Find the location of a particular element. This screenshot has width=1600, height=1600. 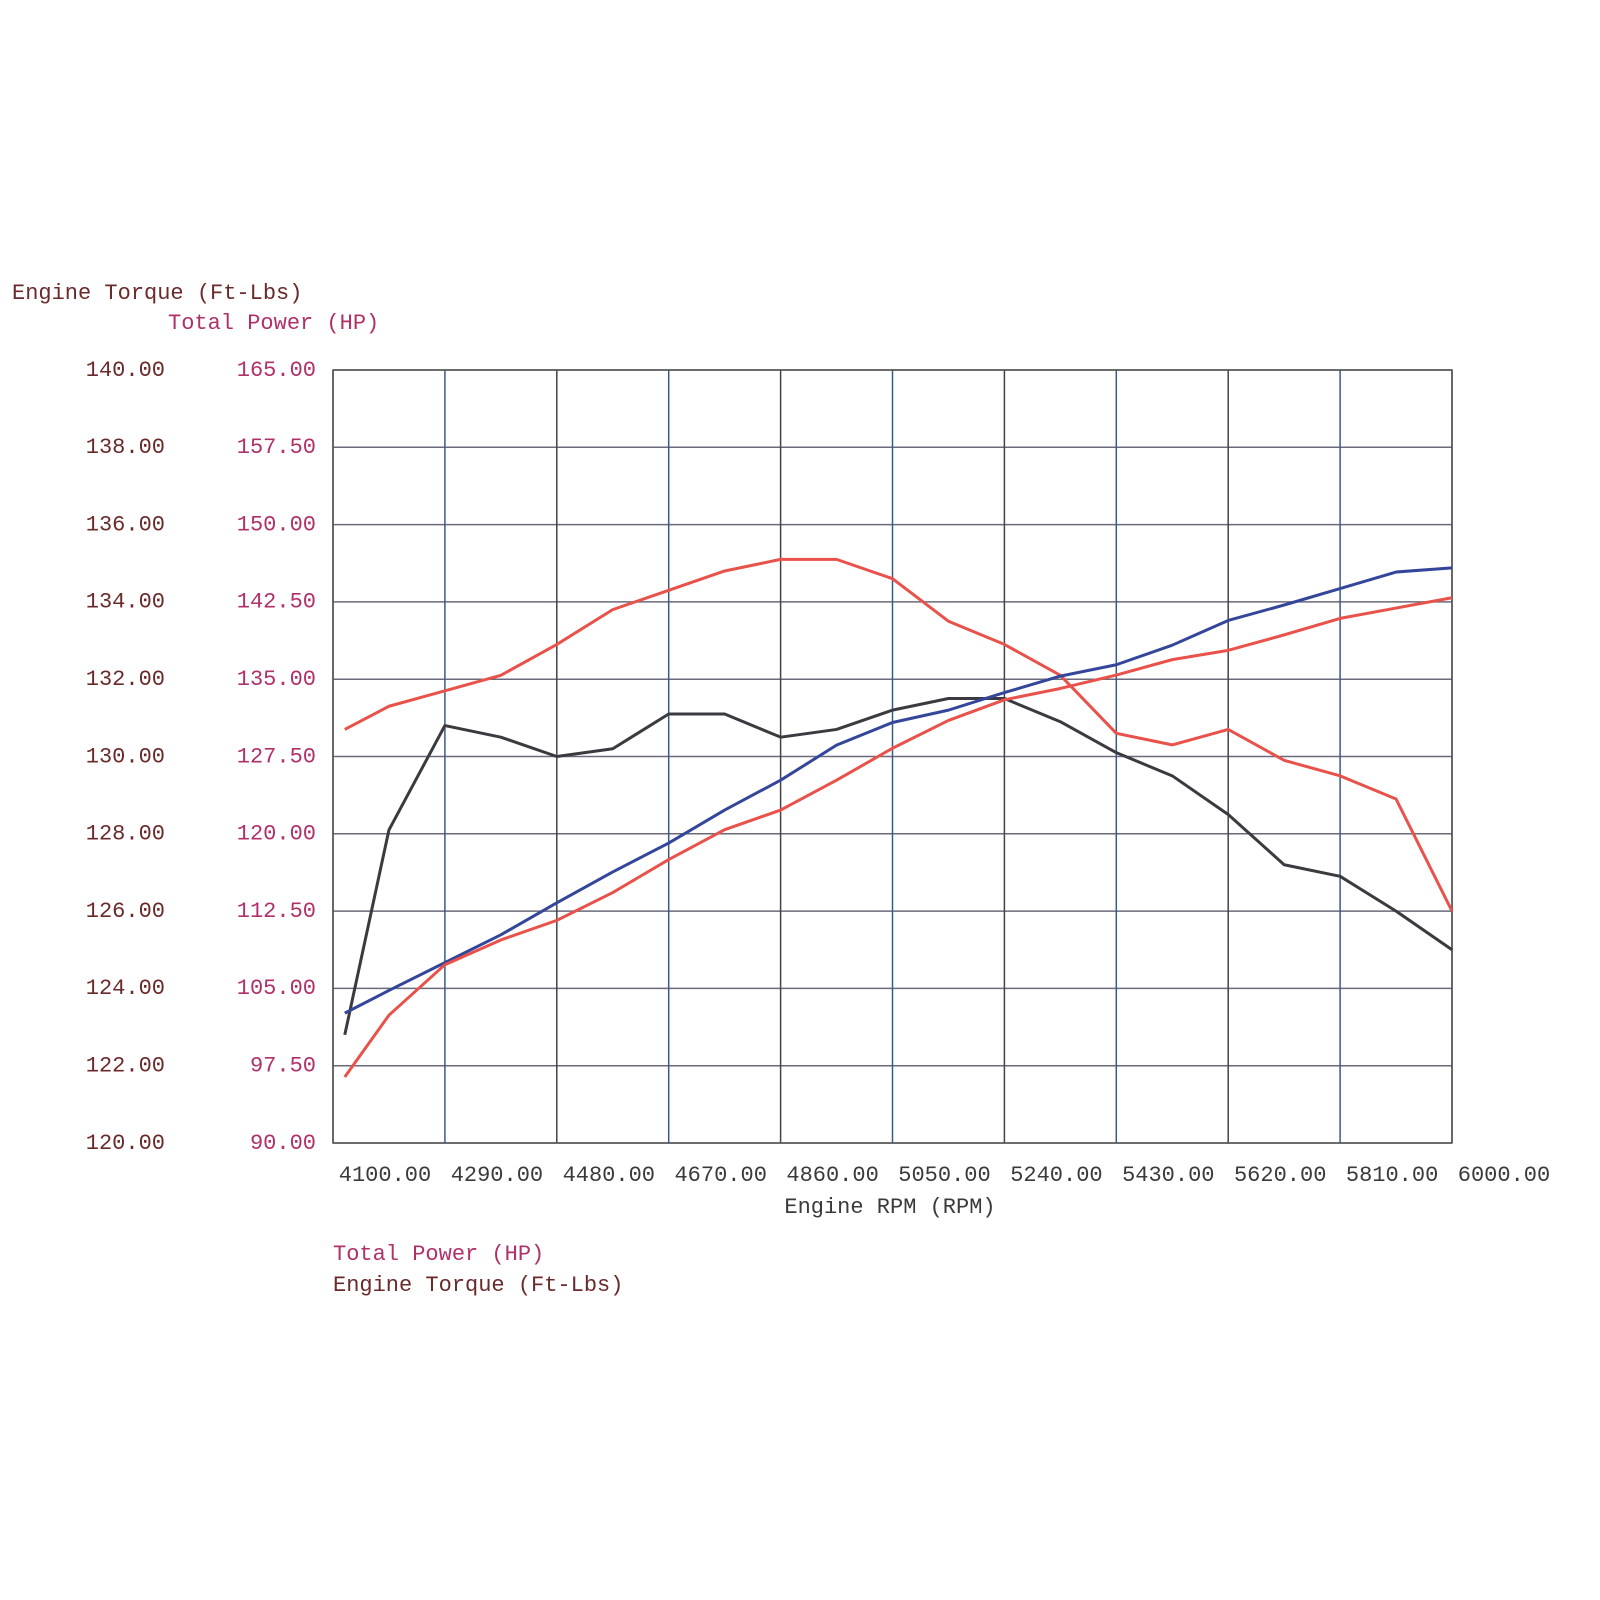

x-tick-label: 4480.00 is located at coordinates (609, 1175).